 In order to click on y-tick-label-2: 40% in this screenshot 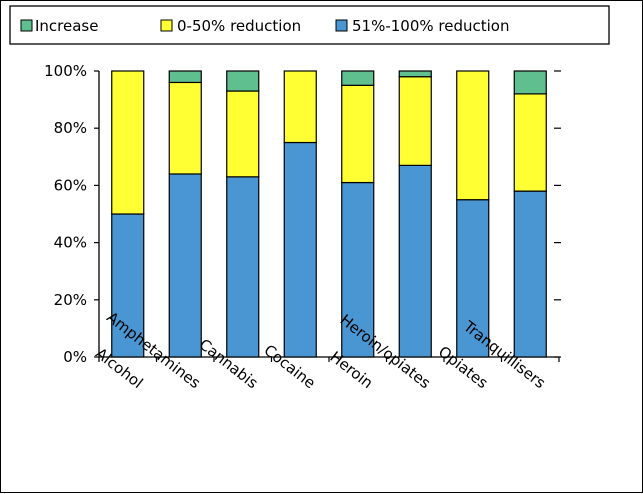, I will do `click(70, 243)`.